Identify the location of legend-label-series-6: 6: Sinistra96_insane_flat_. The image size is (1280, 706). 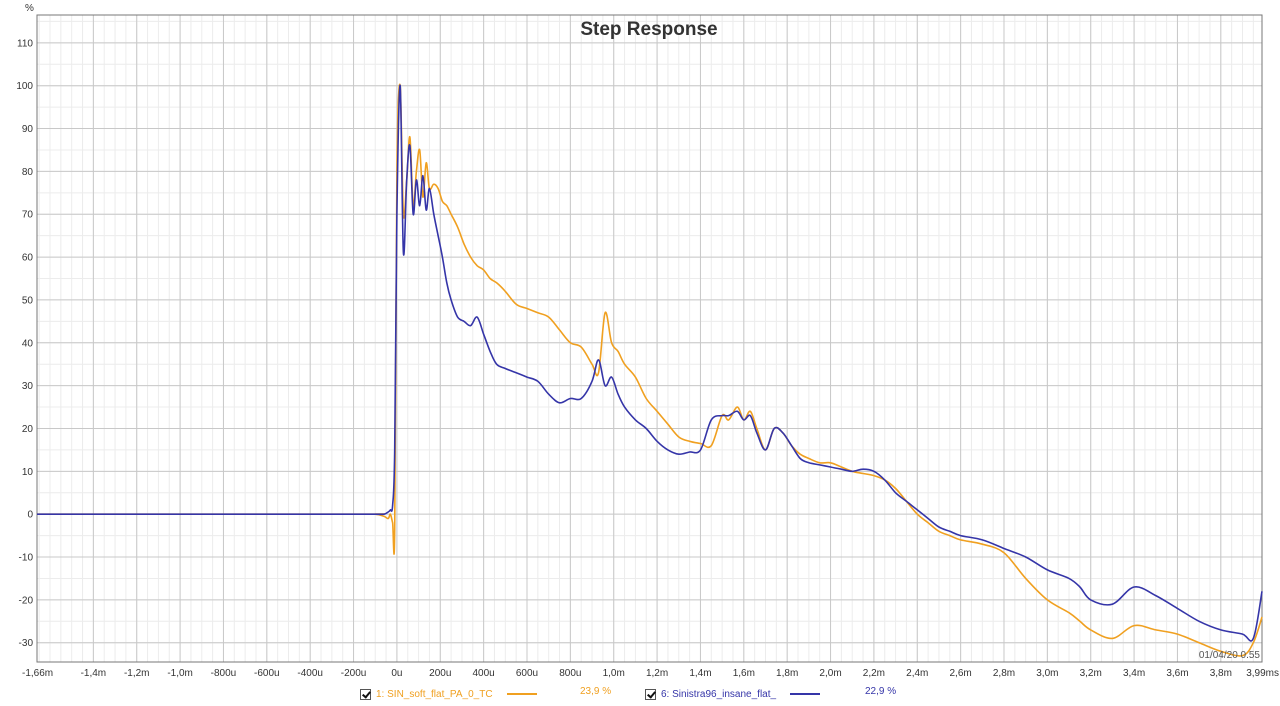
(719, 694).